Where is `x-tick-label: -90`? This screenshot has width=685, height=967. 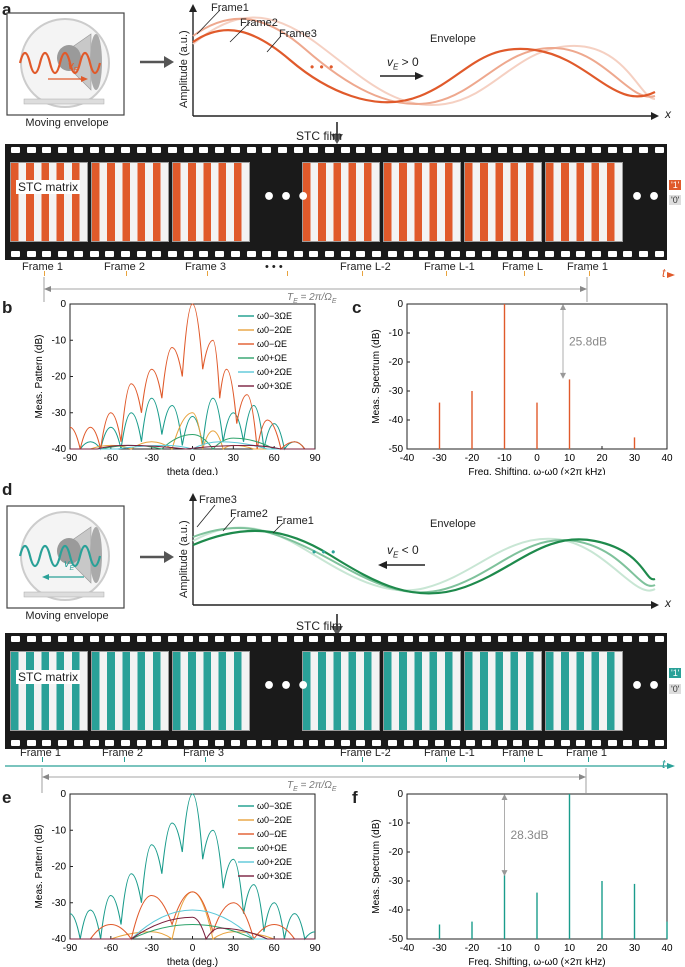
x-tick-label: -90 is located at coordinates (70, 948).